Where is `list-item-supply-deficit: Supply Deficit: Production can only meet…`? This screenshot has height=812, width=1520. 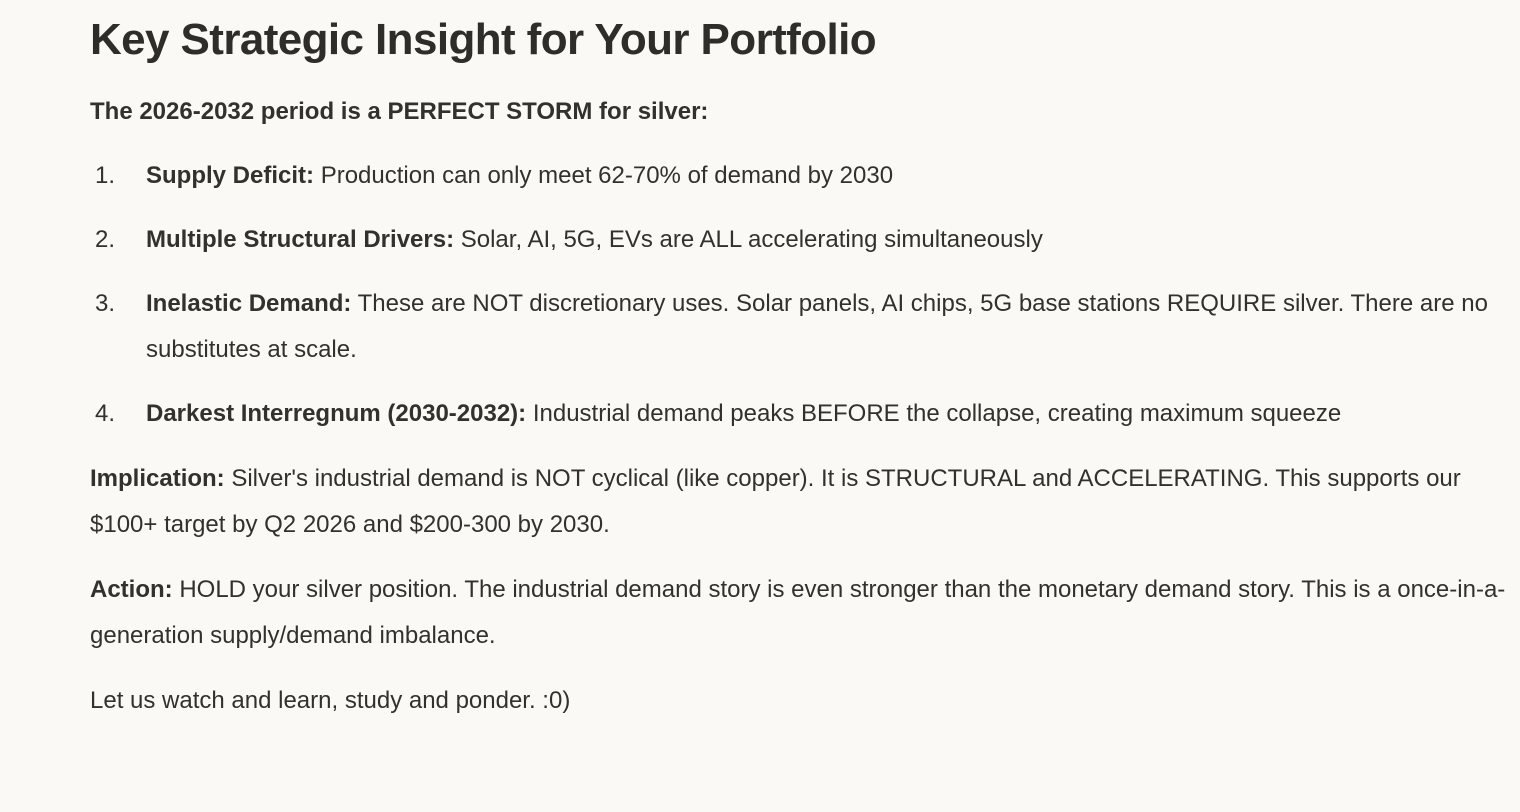
list-item-supply-deficit: Supply Deficit: Production can only meet… is located at coordinates (800, 176).